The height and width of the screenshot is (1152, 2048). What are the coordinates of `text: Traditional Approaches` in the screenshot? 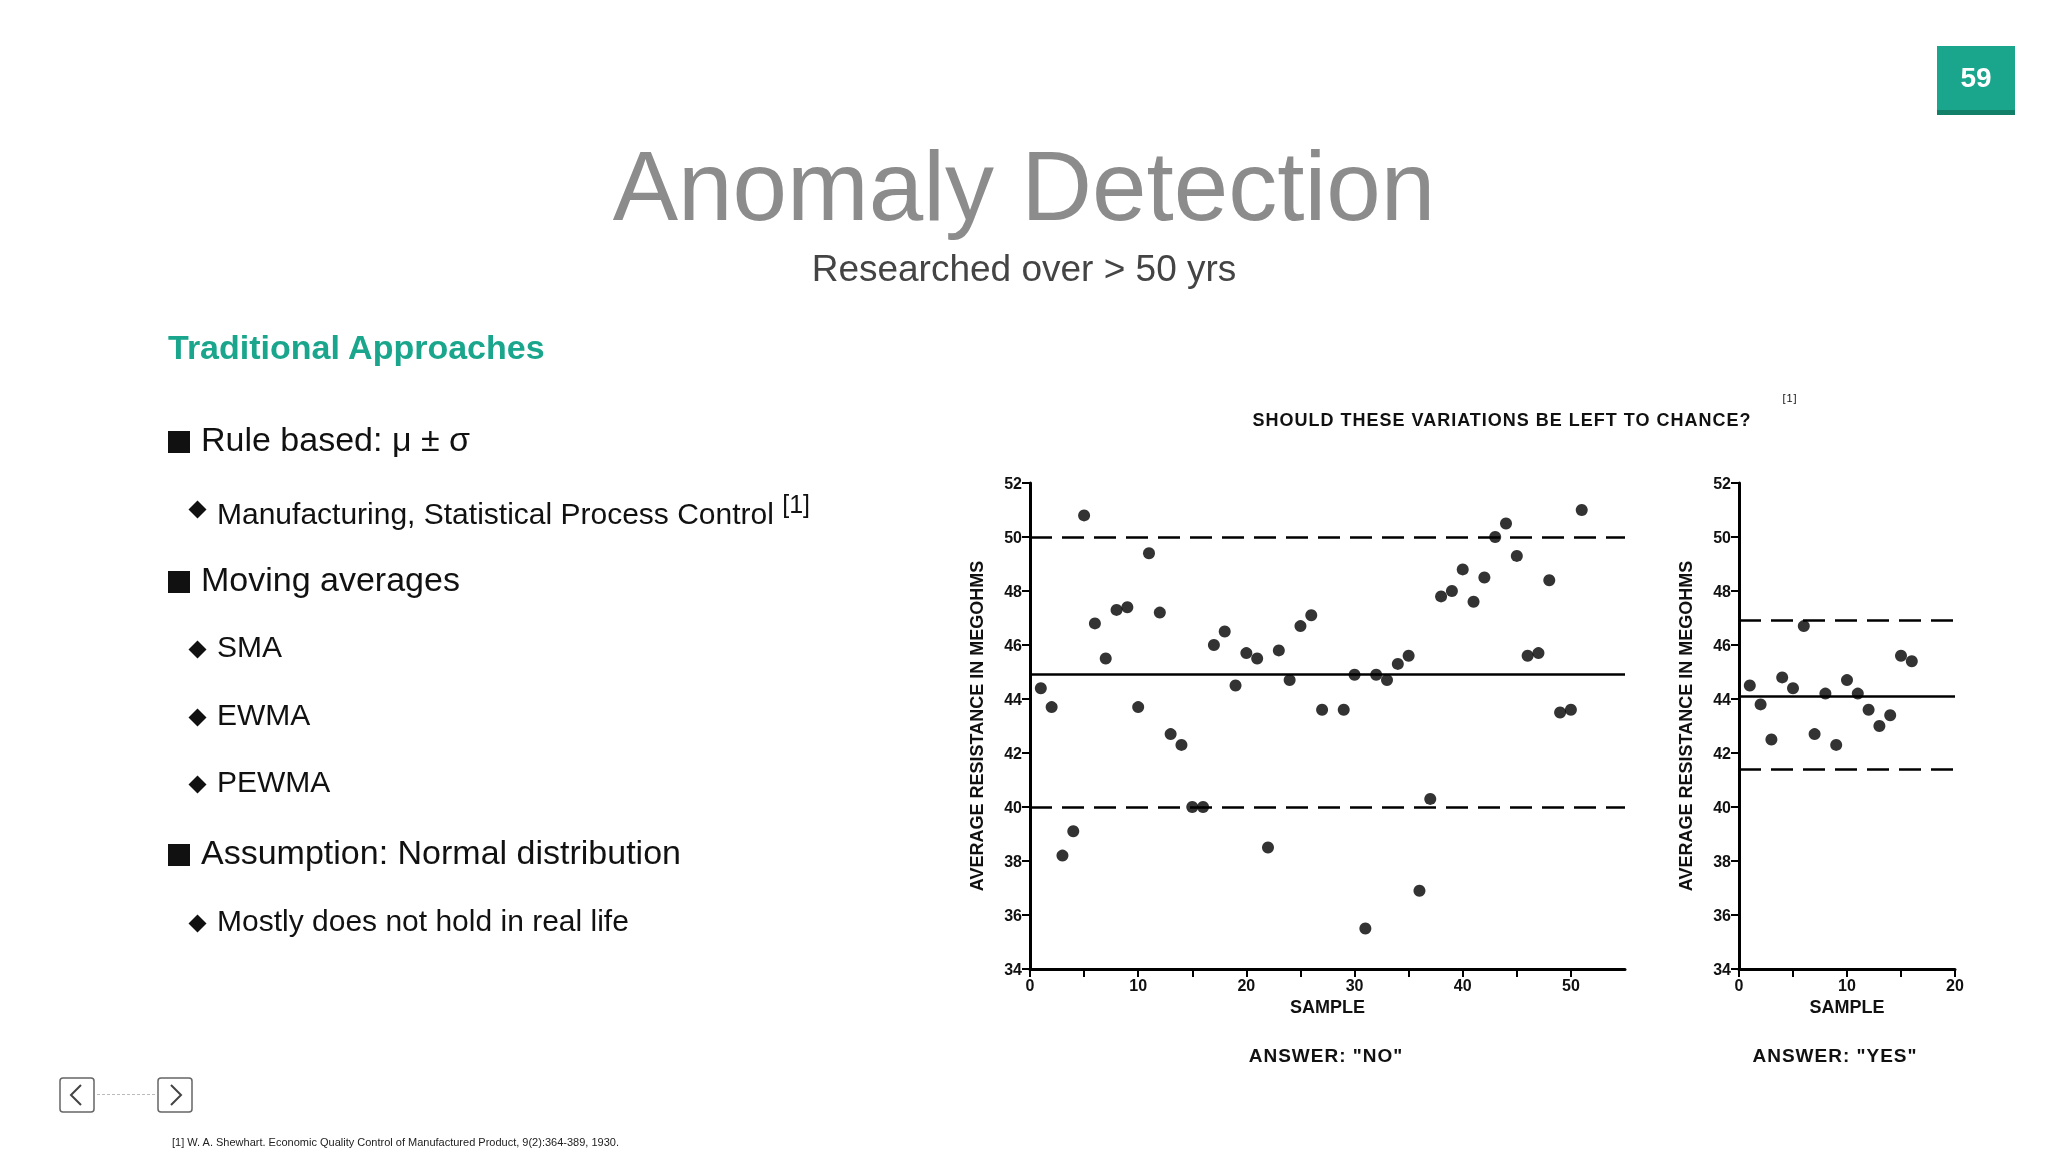 It's located at (356, 347).